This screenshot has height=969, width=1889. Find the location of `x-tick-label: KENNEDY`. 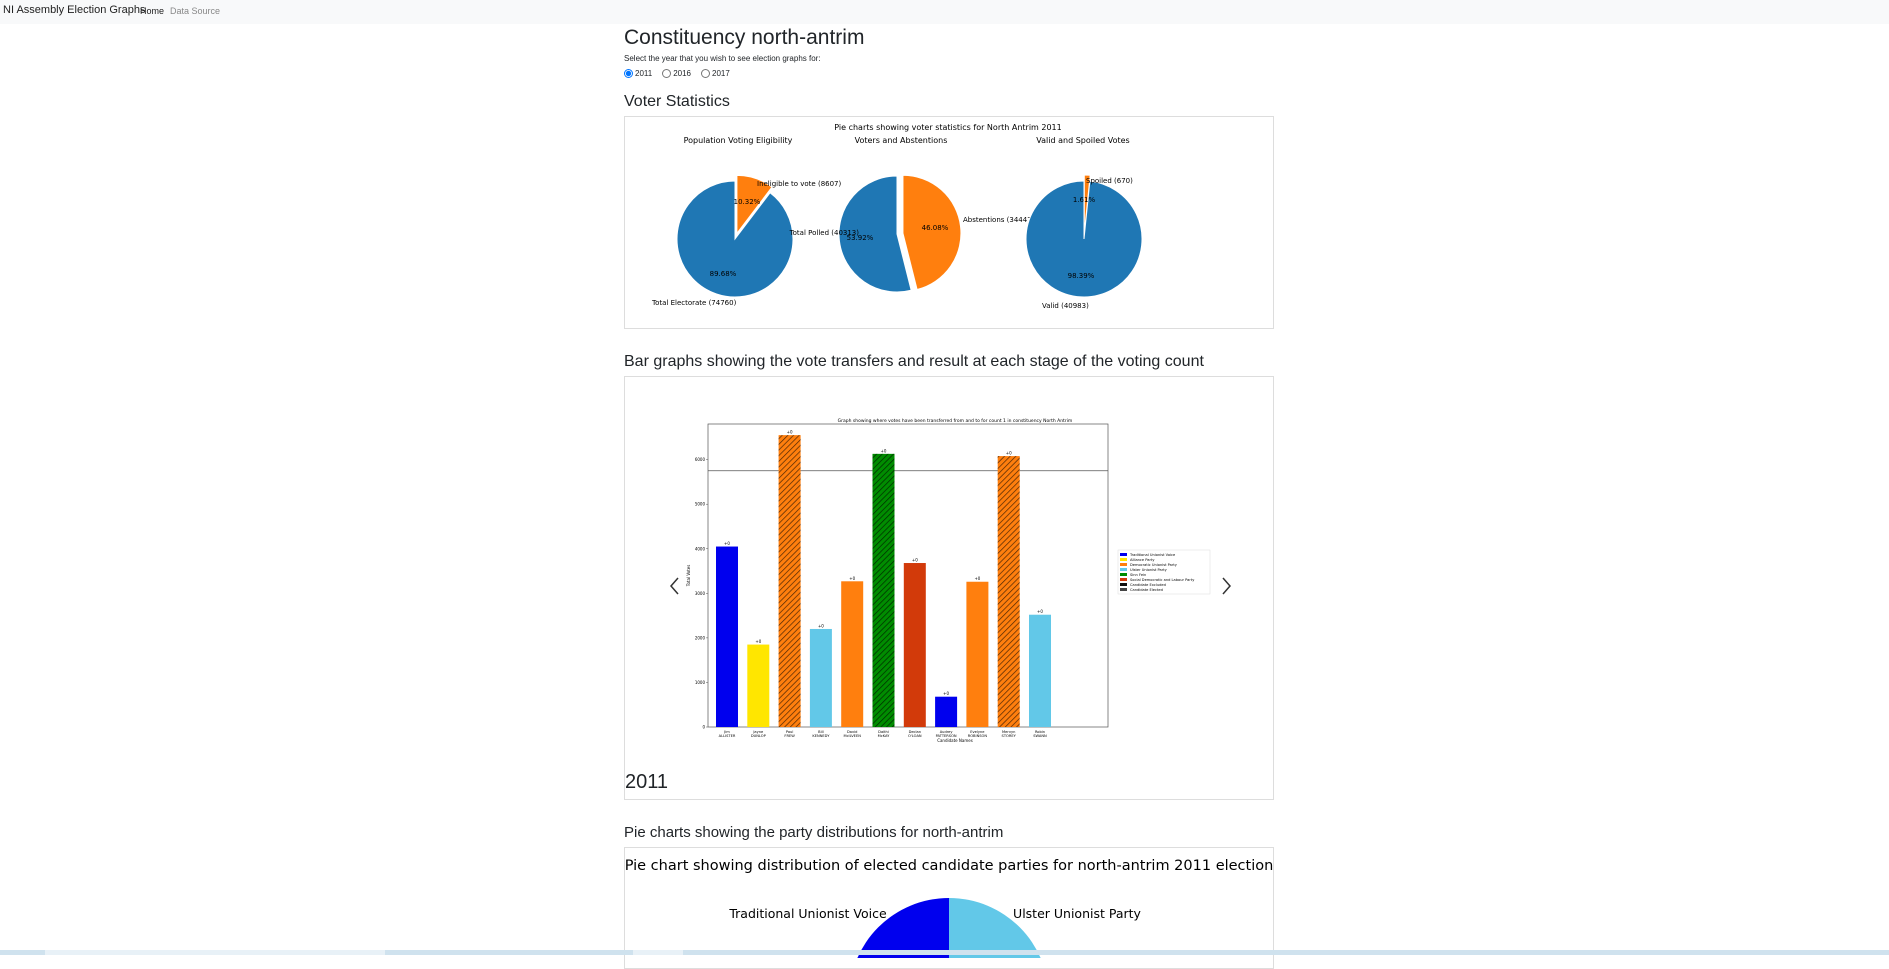

x-tick-label: KENNEDY is located at coordinates (821, 736).